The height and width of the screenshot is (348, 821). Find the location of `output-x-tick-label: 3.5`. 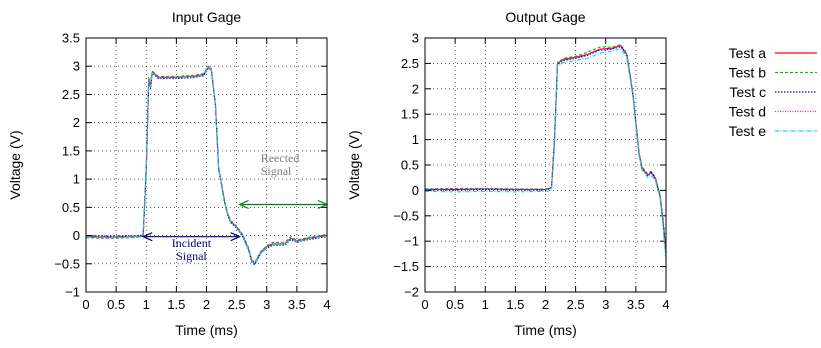

output-x-tick-label: 3.5 is located at coordinates (636, 304).